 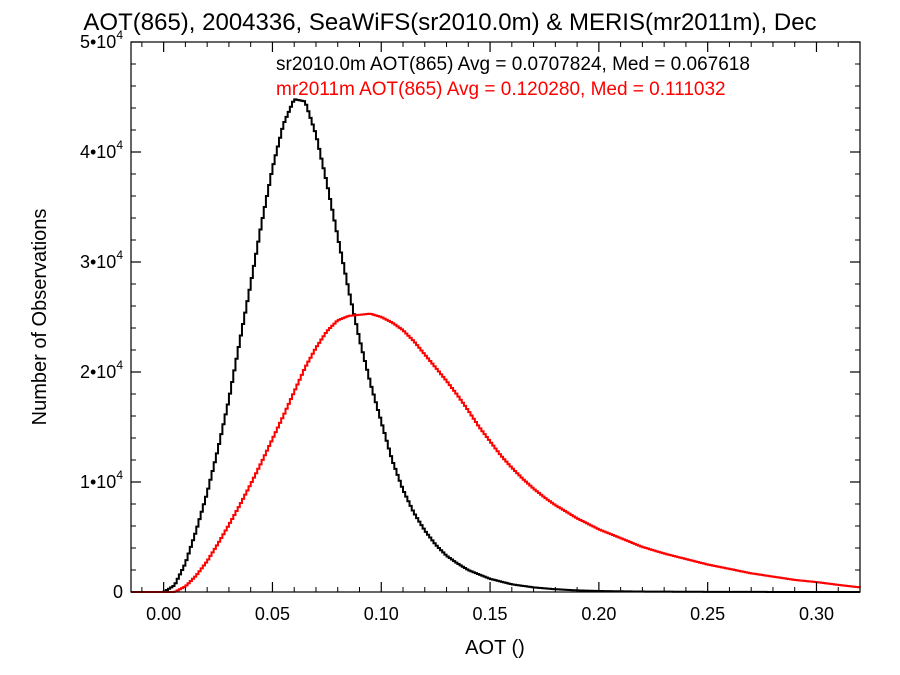 What do you see at coordinates (101, 480) in the screenshot?
I see `y-tick-label-10000: 1•104` at bounding box center [101, 480].